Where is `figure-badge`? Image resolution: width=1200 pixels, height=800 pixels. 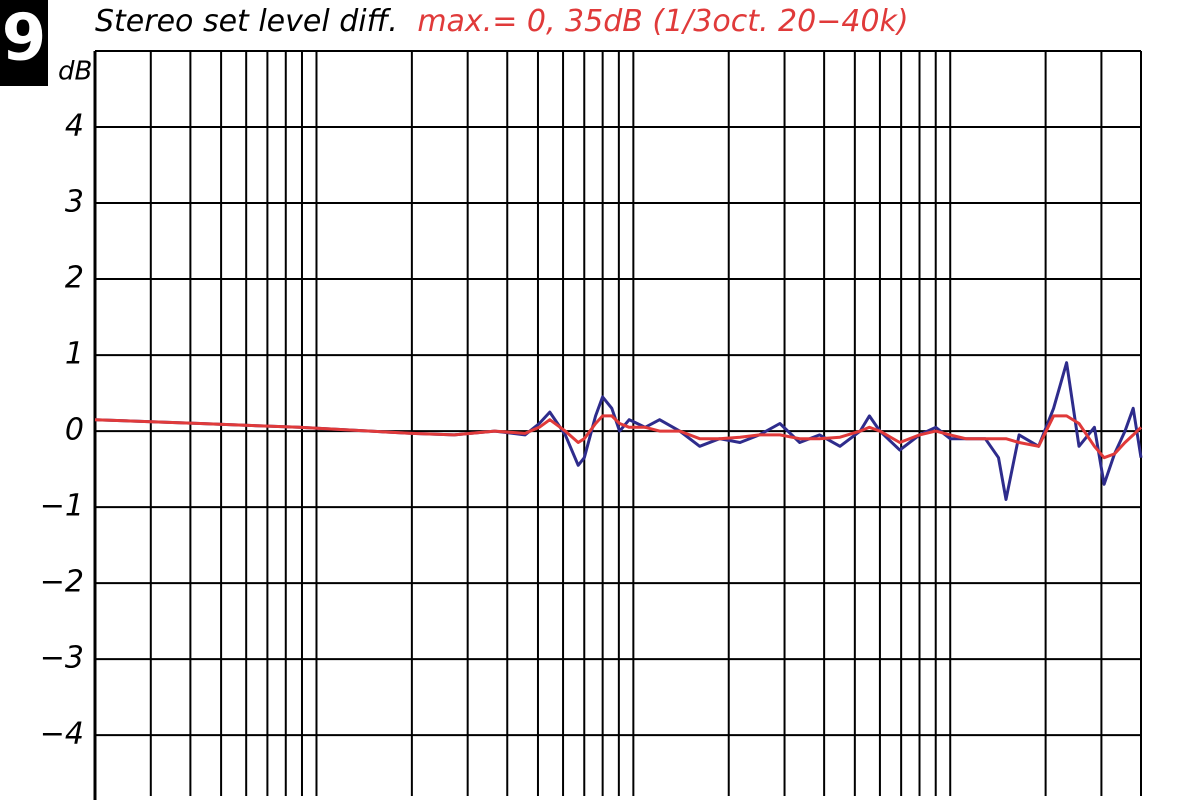
figure-badge is located at coordinates (24, 43).